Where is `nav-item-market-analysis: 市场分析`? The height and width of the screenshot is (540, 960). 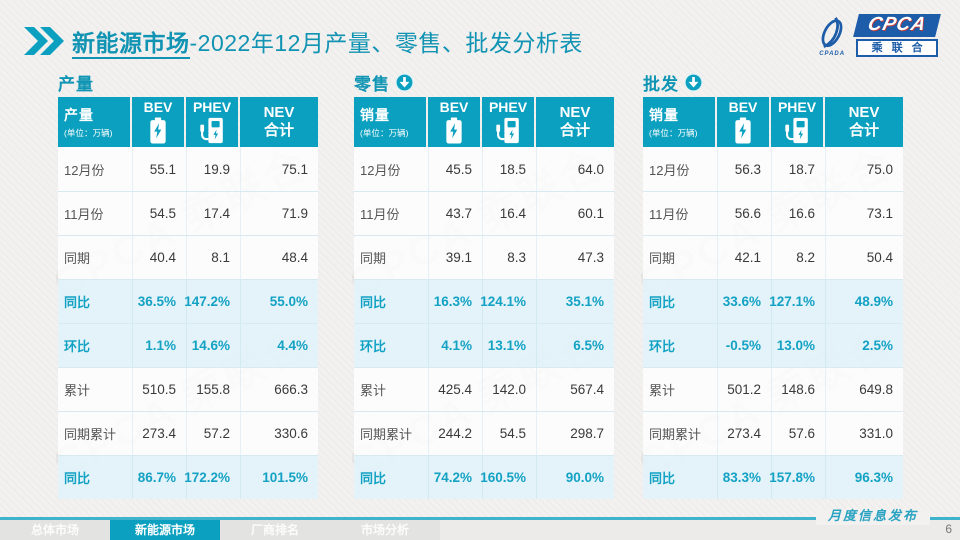
nav-item-market-analysis: 市场分析 is located at coordinates (385, 530).